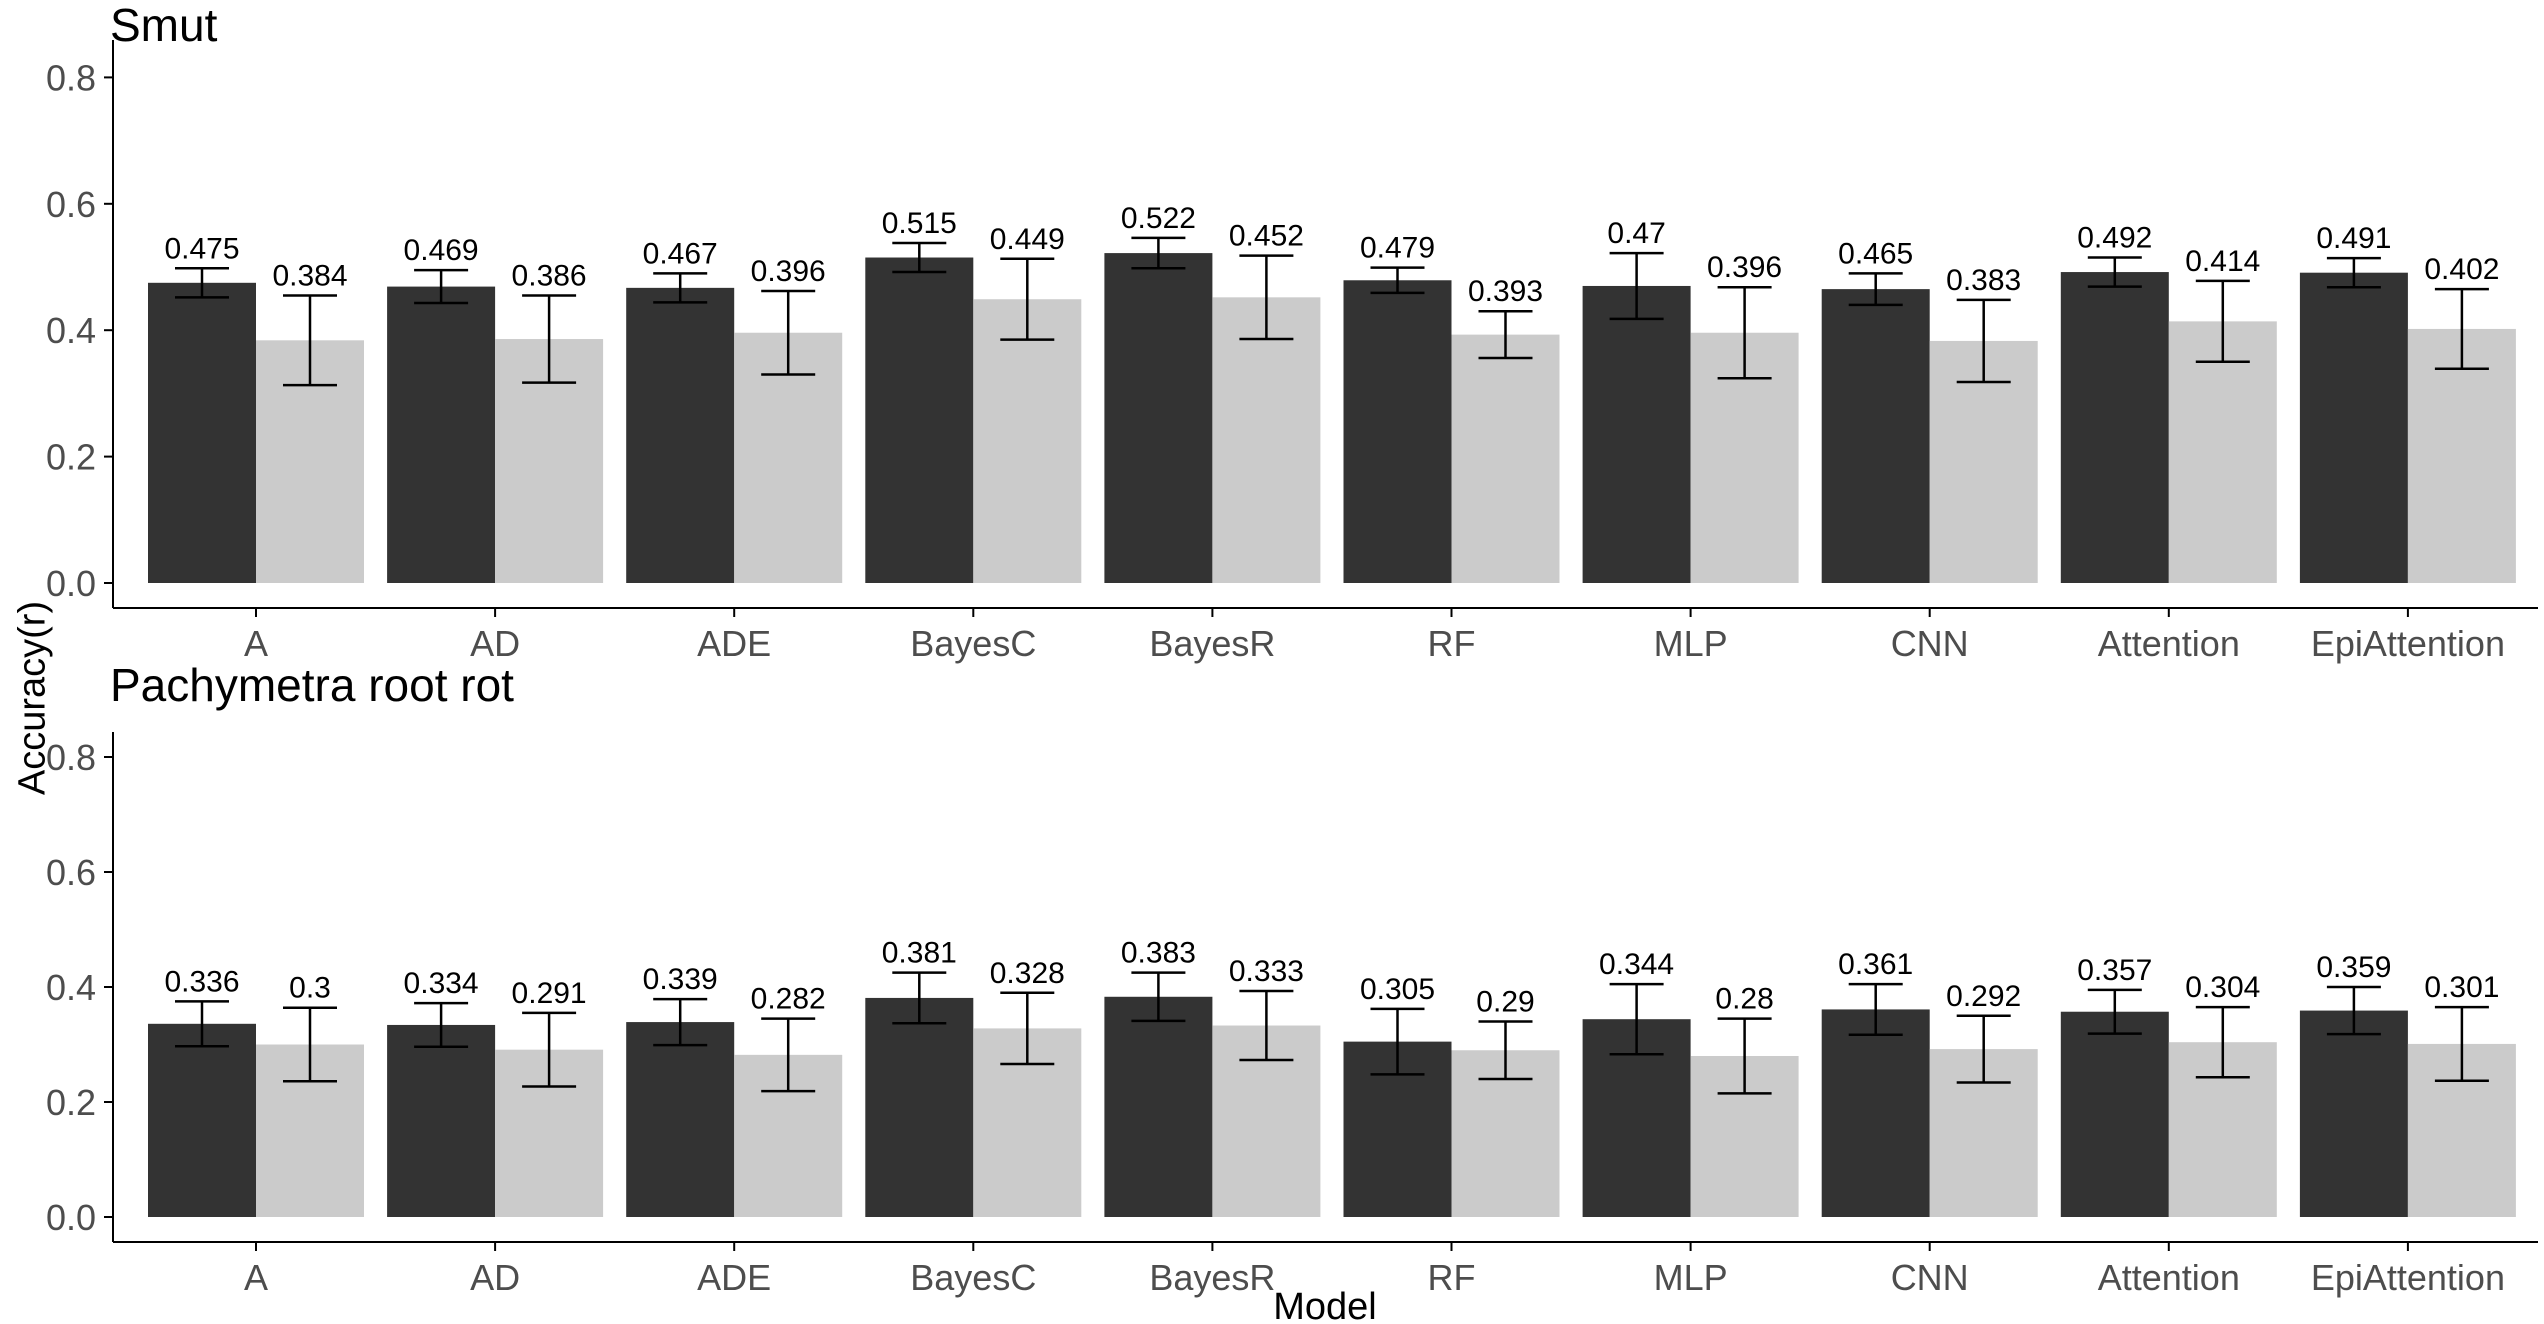  What do you see at coordinates (1636, 434) in the screenshot?
I see `dark-bar-MLP` at bounding box center [1636, 434].